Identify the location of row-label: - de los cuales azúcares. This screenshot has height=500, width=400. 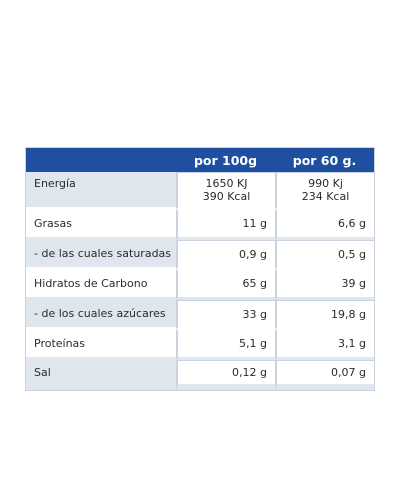
(101, 315).